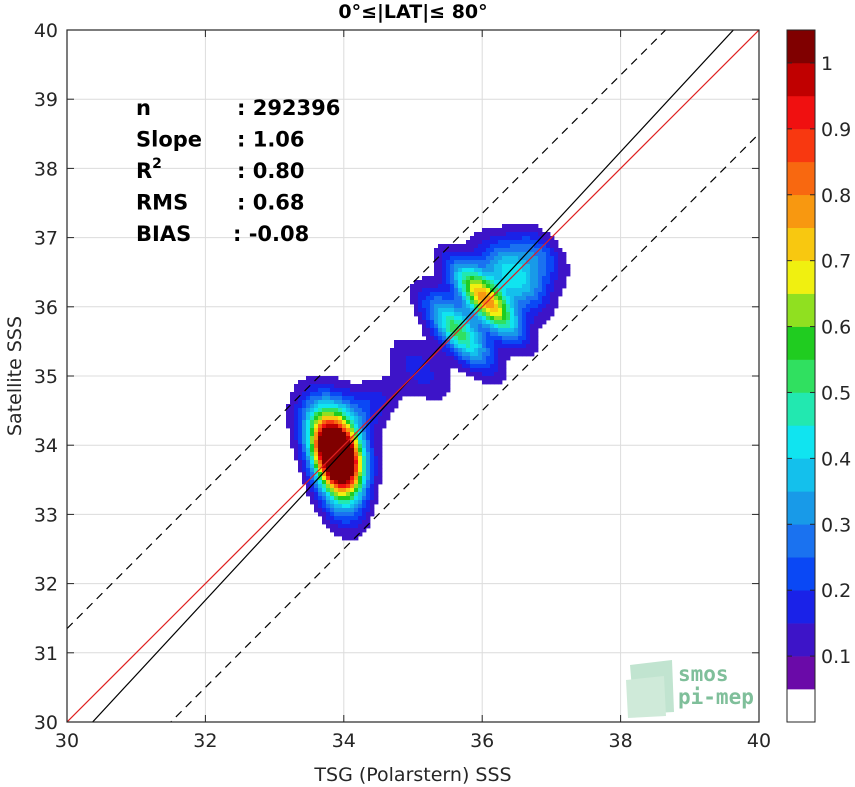  Describe the element at coordinates (46, 31) in the screenshot. I see `y-tick-label: 40` at that location.